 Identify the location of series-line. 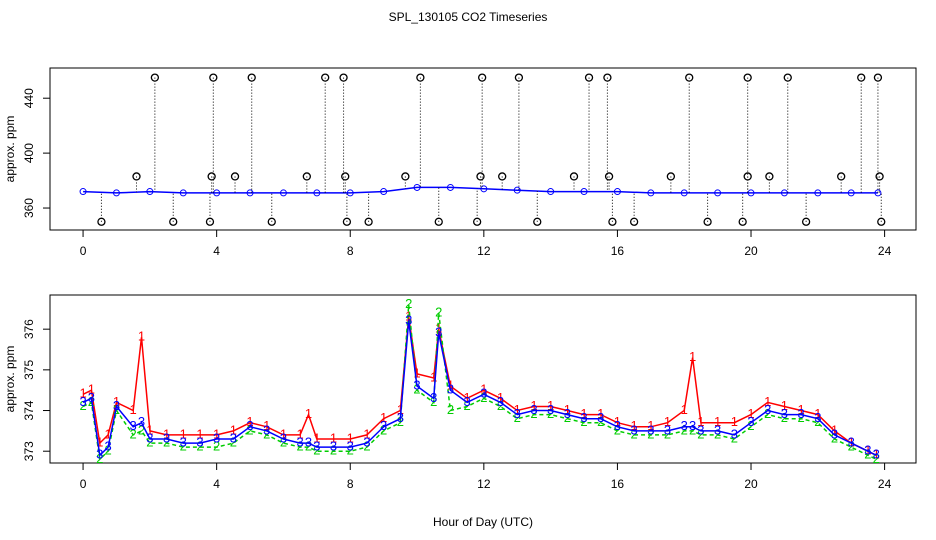
(480, 190).